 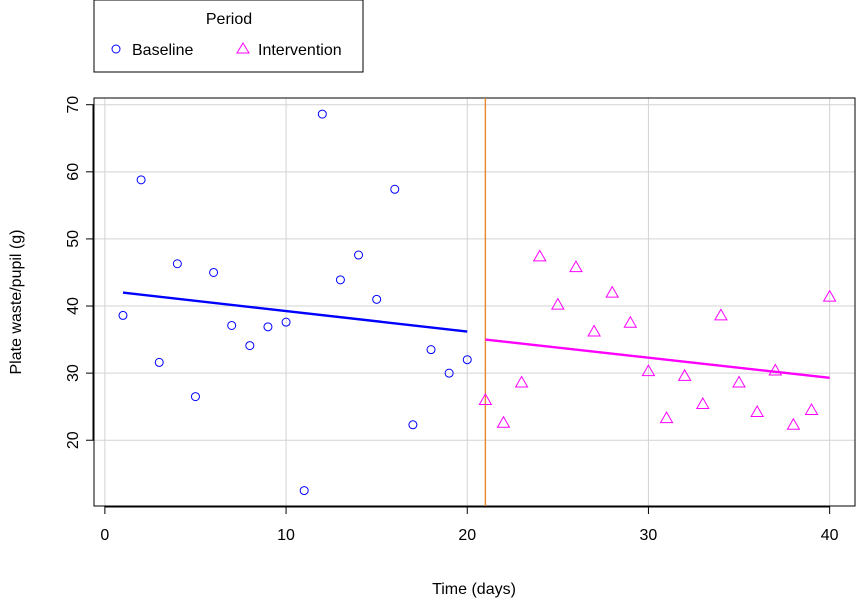 I want to click on x-axis-label: Time (days), so click(x=474, y=589).